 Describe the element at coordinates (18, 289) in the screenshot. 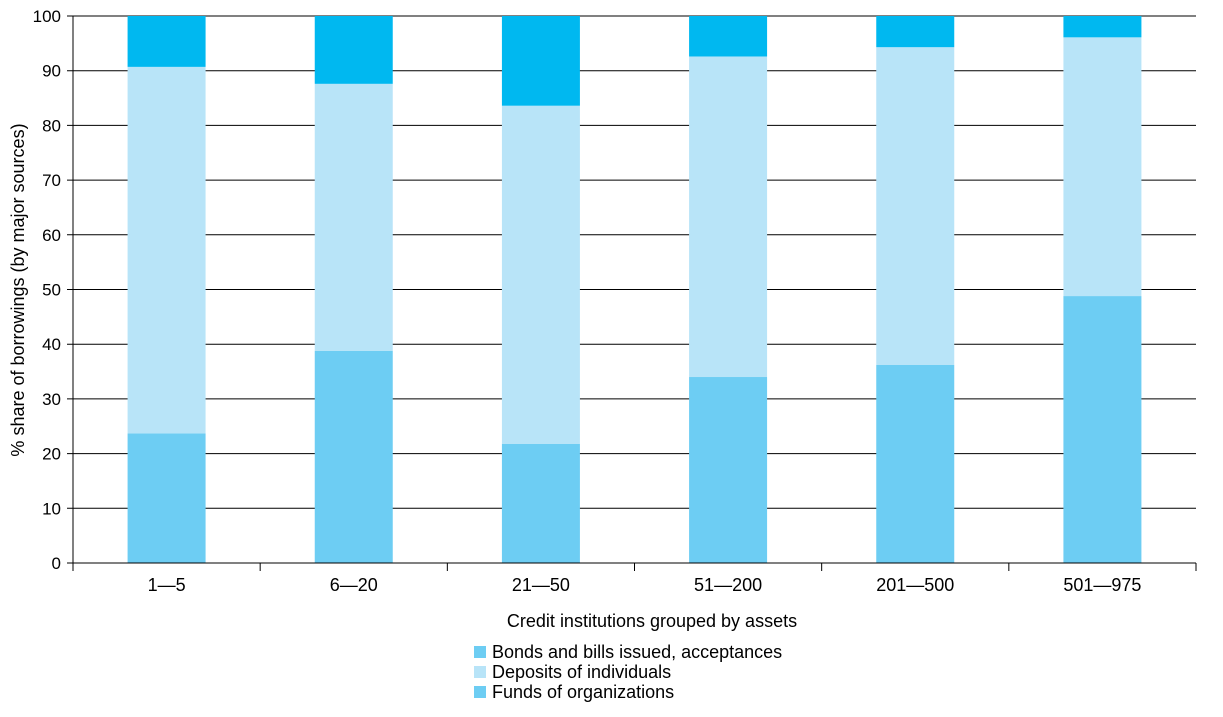

I see `y-axis-label: % share of borrowings (by major sources)` at that location.